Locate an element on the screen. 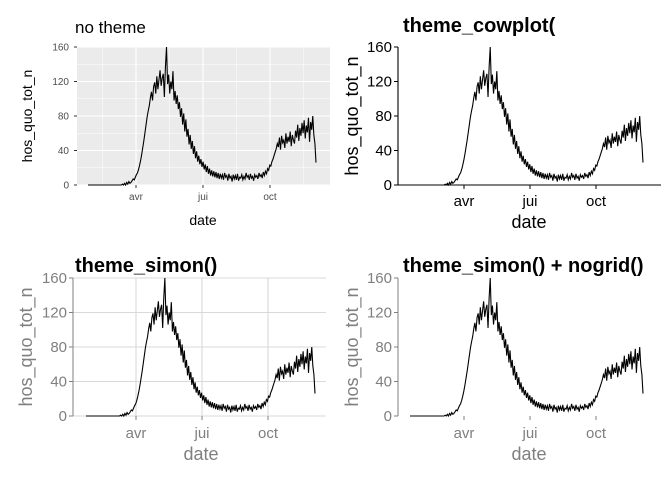 The width and height of the screenshot is (672, 480). chart-title: theme_simon() + nogrid() is located at coordinates (523, 266).